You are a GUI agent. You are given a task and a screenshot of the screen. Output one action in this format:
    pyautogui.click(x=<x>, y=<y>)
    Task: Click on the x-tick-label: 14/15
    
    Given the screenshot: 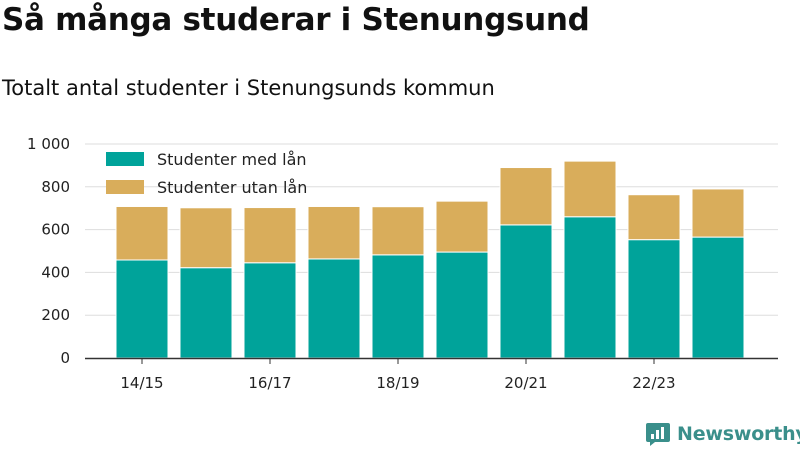 What is the action you would take?
    pyautogui.click(x=141, y=383)
    